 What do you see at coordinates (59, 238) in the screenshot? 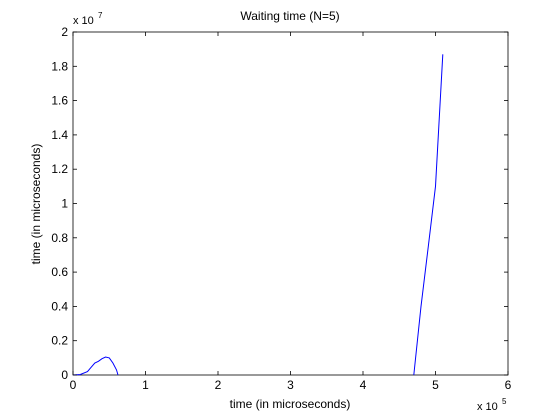
I see `y-tick-label: 0.8` at bounding box center [59, 238].